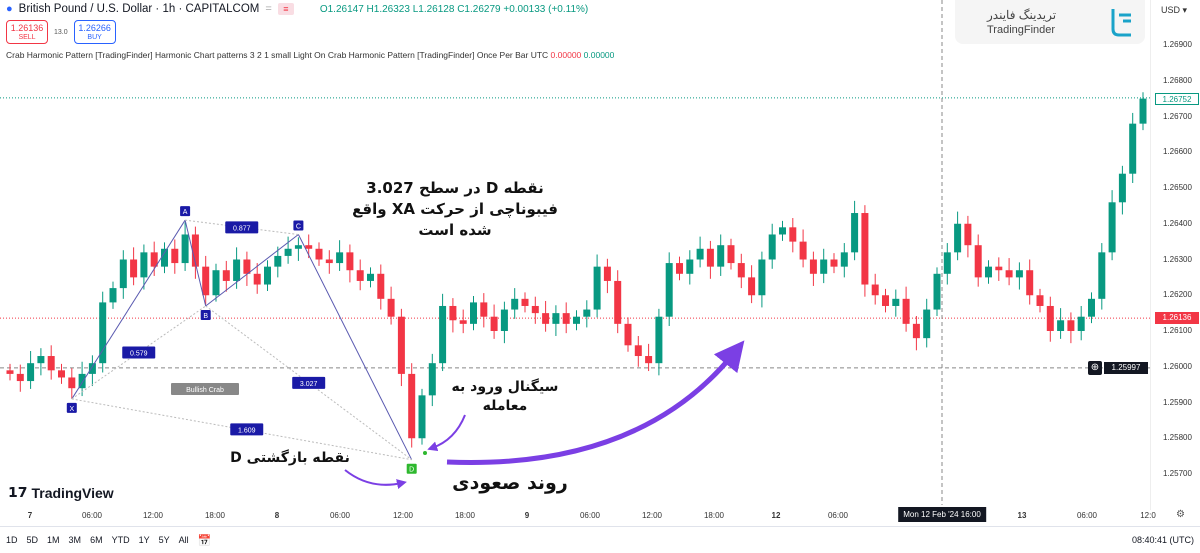 The width and height of the screenshot is (1200, 553). I want to click on close-value: C1.26279, so click(479, 9).